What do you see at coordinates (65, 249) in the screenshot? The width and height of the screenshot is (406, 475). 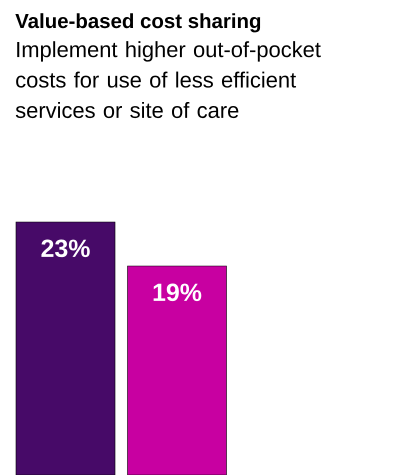 I see `data-label: 23%` at bounding box center [65, 249].